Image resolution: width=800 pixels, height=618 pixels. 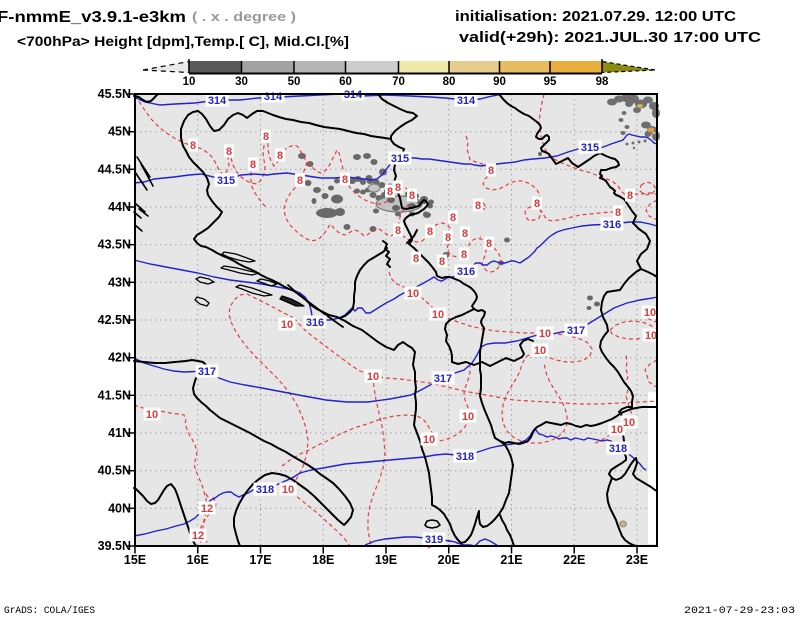 I want to click on svg-text: 319, so click(x=434, y=540).